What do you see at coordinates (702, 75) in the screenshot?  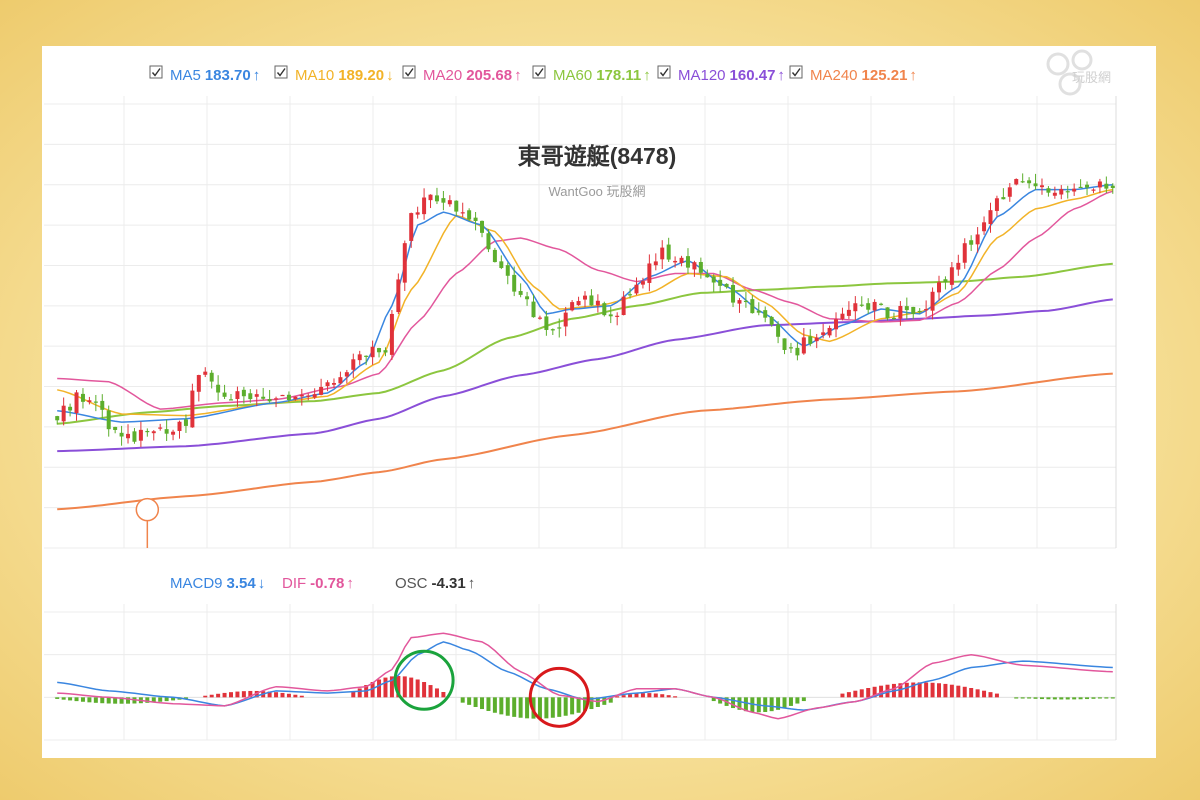 I see `legend-name: MA120` at bounding box center [702, 75].